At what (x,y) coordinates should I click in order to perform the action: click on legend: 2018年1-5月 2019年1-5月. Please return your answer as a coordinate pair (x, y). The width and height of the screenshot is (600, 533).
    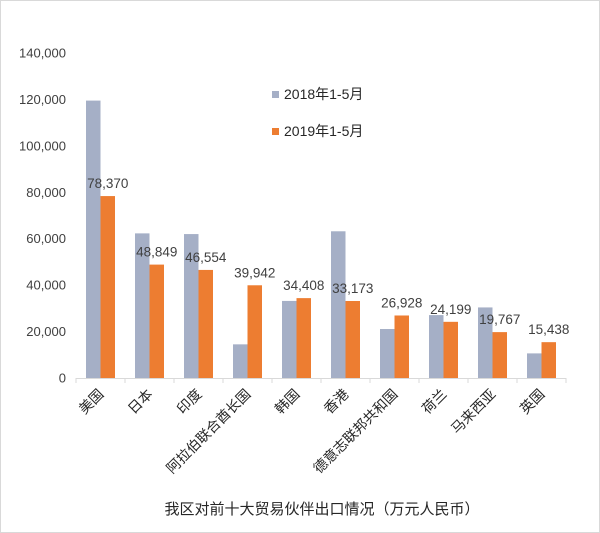
    Looking at the image, I should click on (317, 112).